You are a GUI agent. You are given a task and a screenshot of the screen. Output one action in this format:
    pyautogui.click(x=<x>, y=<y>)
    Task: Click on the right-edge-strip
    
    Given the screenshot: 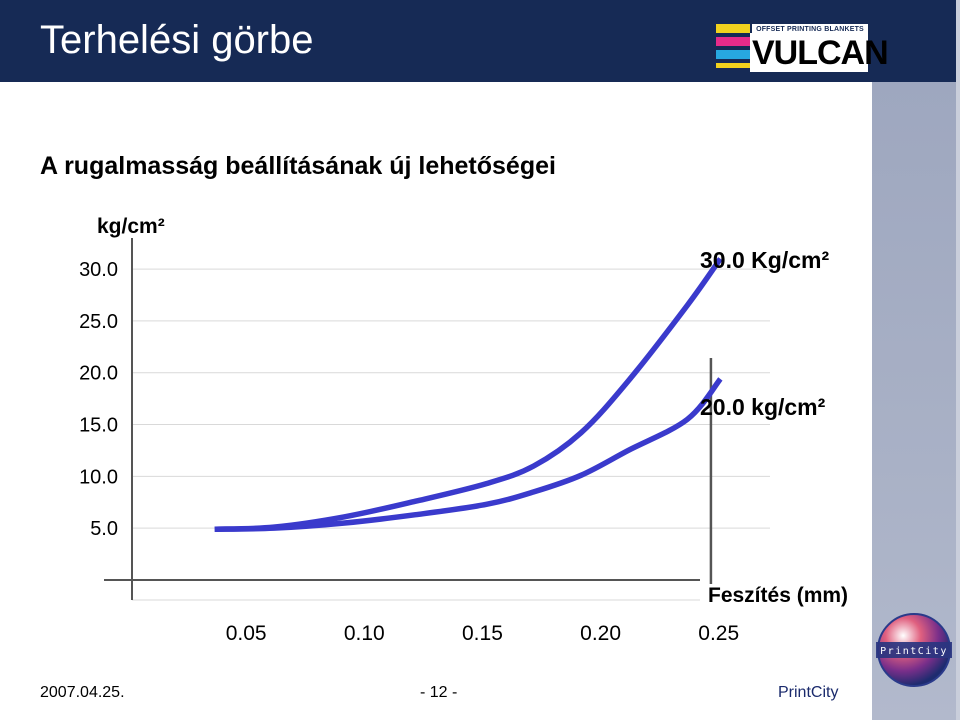 What is the action you would take?
    pyautogui.click(x=958, y=360)
    